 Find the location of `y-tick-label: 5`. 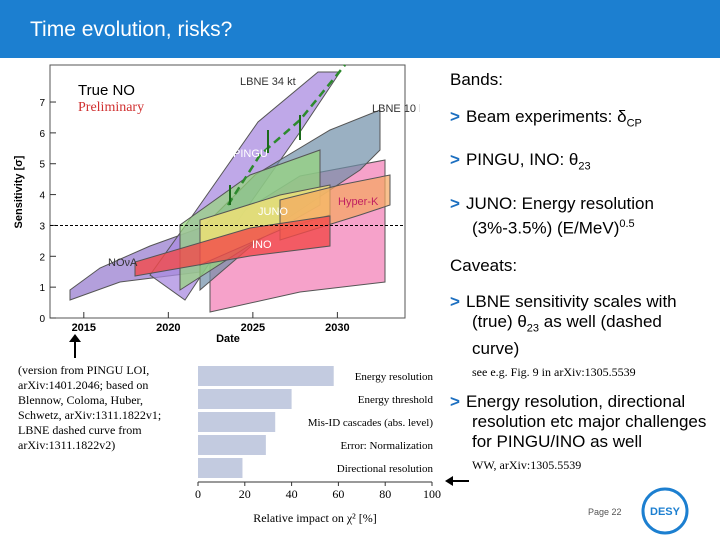

y-tick-label: 5 is located at coordinates (42, 165).